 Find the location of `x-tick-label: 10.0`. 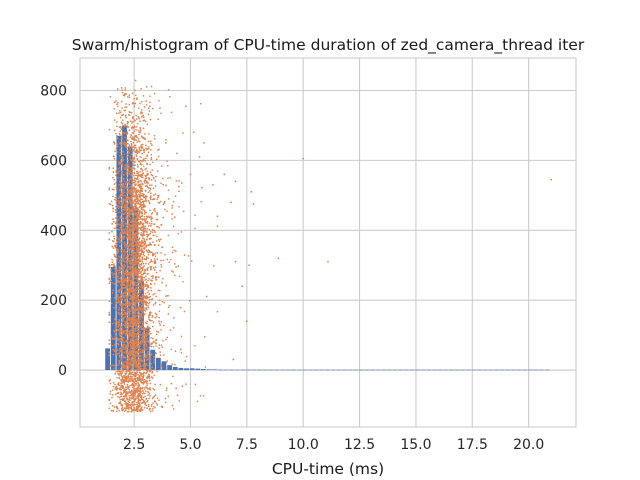

x-tick-label: 10.0 is located at coordinates (303, 445).